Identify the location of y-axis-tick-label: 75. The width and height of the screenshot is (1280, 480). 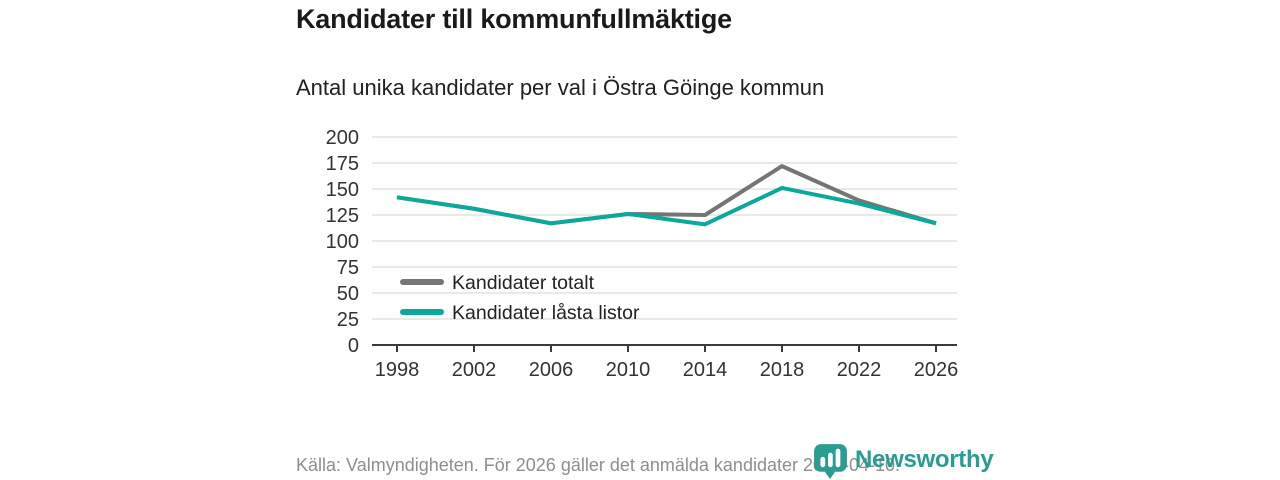
(348, 268).